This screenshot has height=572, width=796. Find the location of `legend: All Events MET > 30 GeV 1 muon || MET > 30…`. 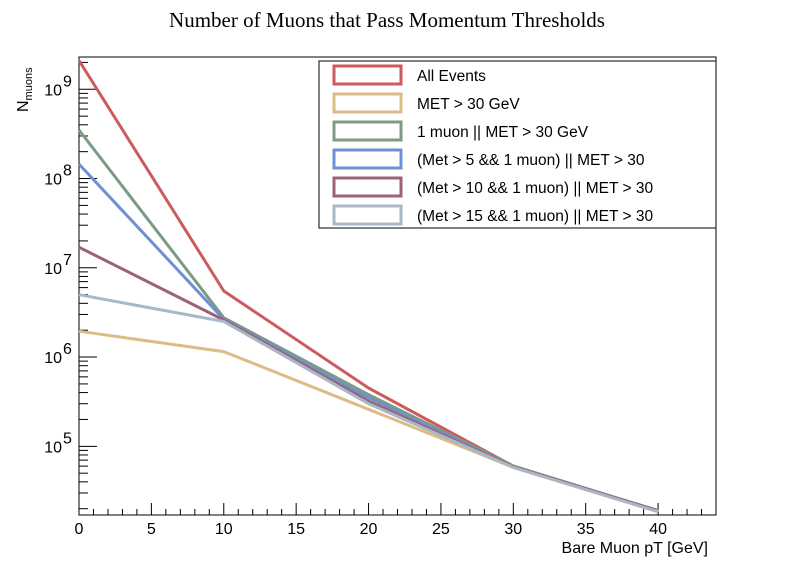

legend: All Events MET > 30 GeV 1 muon || MET > 30… is located at coordinates (517, 144).